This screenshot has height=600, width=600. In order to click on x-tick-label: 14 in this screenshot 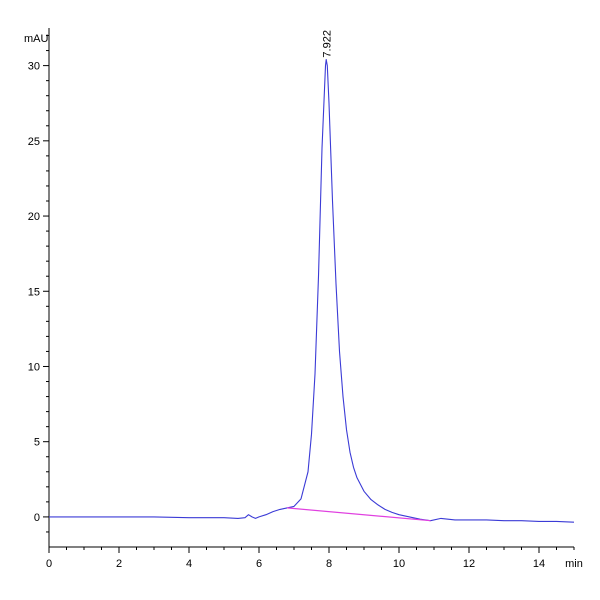, I will do `click(539, 564)`.